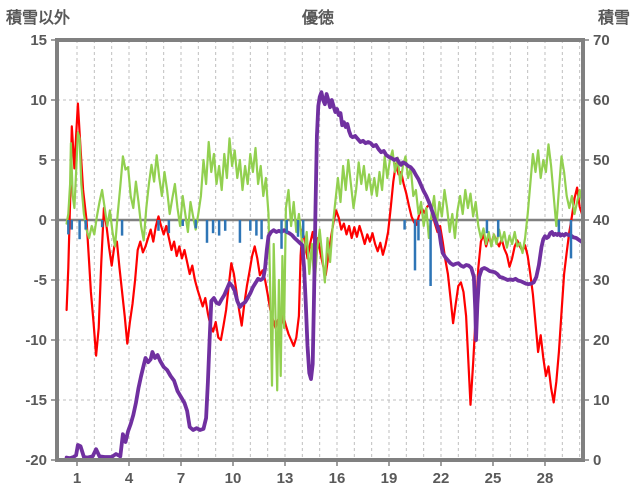 The image size is (636, 501). Describe the element at coordinates (233, 478) in the screenshot. I see `x-tick-label: 10` at that location.